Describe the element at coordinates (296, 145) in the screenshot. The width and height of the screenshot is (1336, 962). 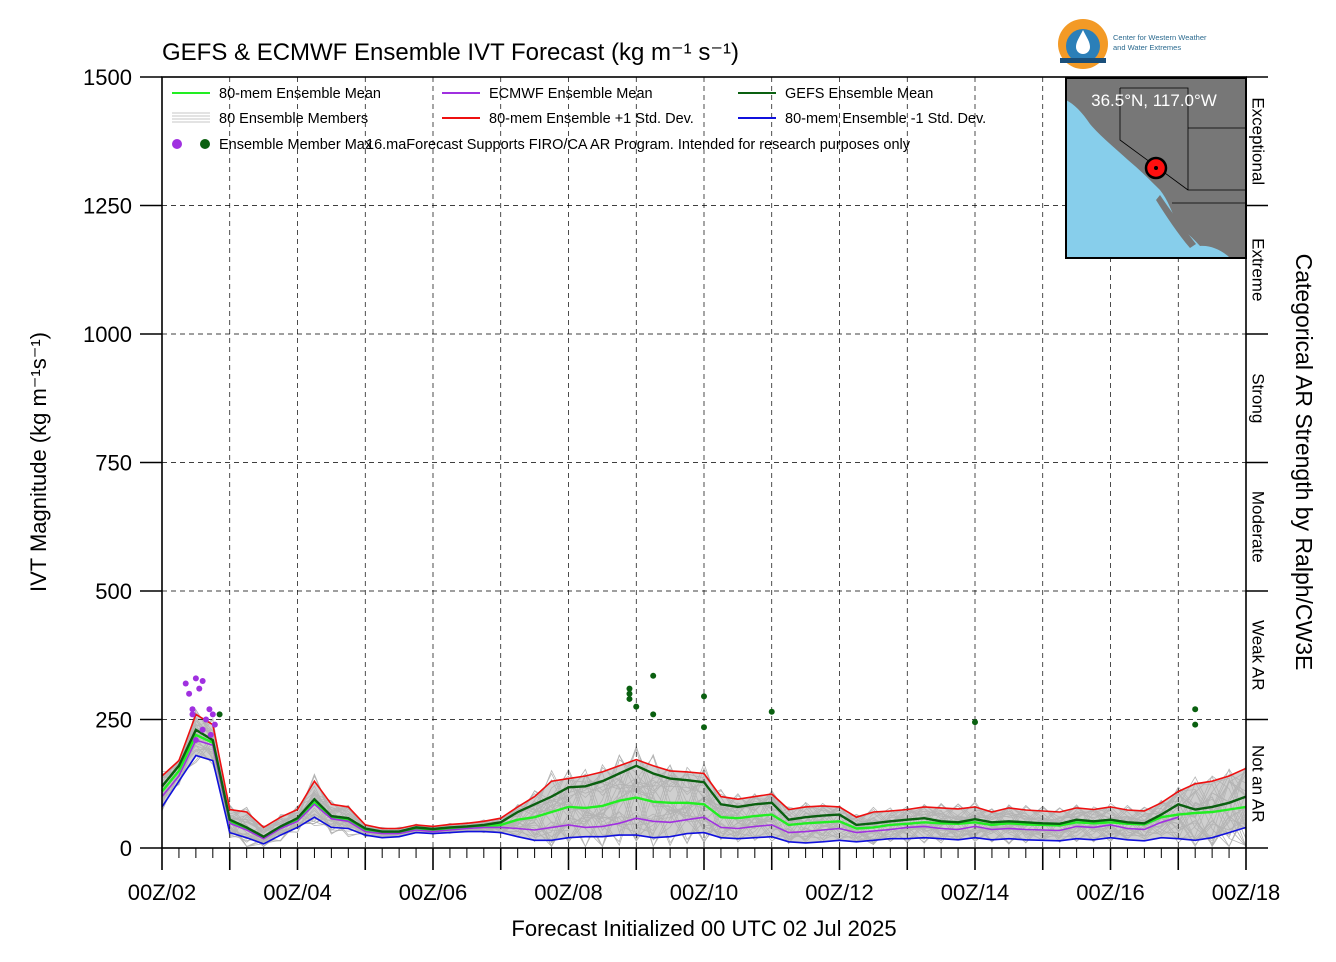
I see `legend-max-label: Ensemble Member Max` at that location.